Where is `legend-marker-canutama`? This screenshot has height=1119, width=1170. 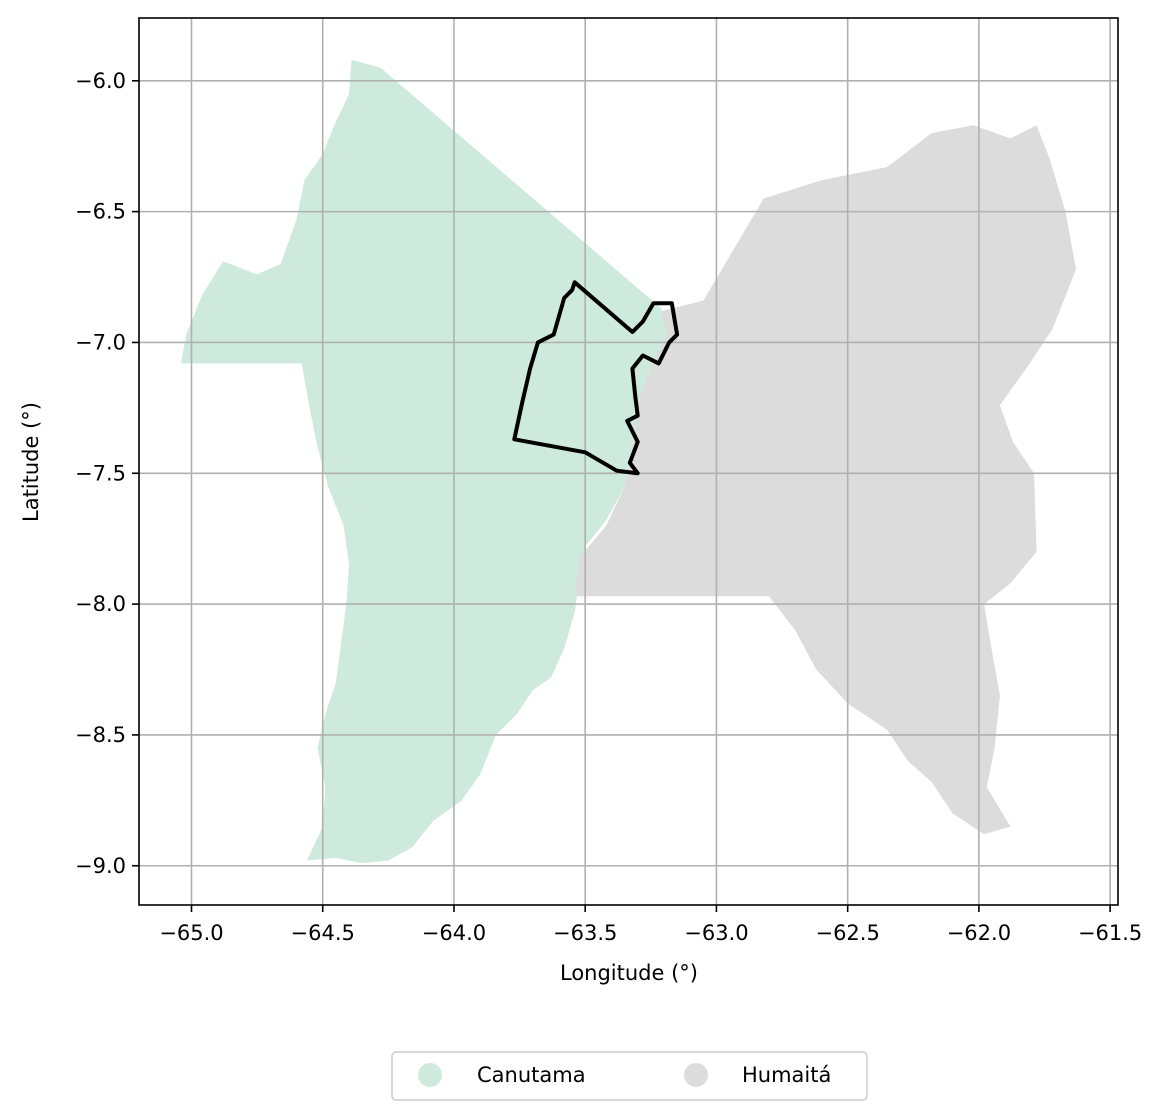
legend-marker-canutama is located at coordinates (430, 1075).